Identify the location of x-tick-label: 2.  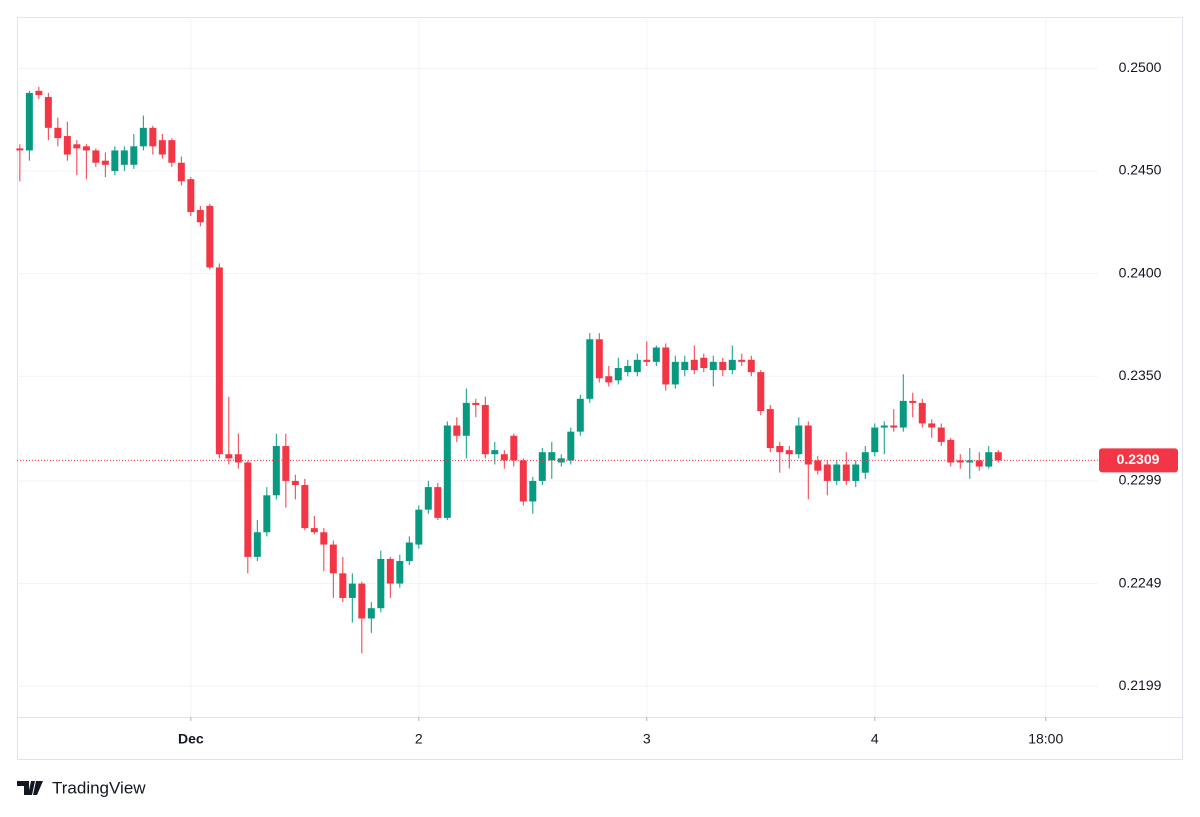
(419, 739).